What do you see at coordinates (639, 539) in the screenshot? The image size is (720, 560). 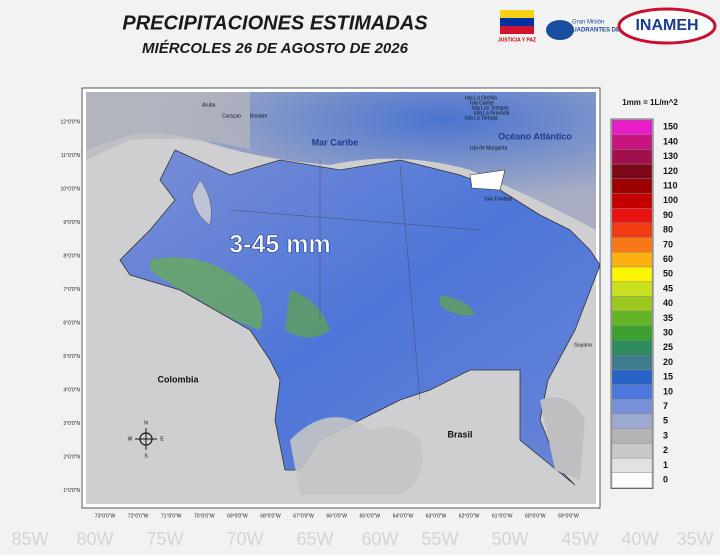 I see `background-label: 40W` at bounding box center [639, 539].